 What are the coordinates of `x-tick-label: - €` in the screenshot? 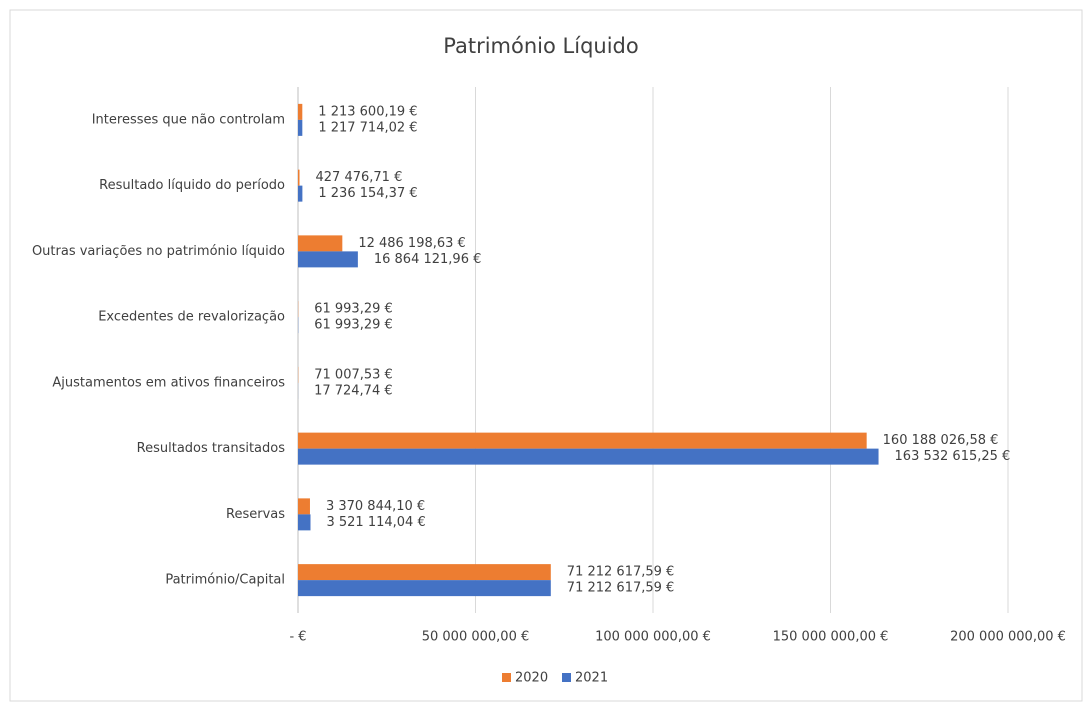 It's located at (297, 637).